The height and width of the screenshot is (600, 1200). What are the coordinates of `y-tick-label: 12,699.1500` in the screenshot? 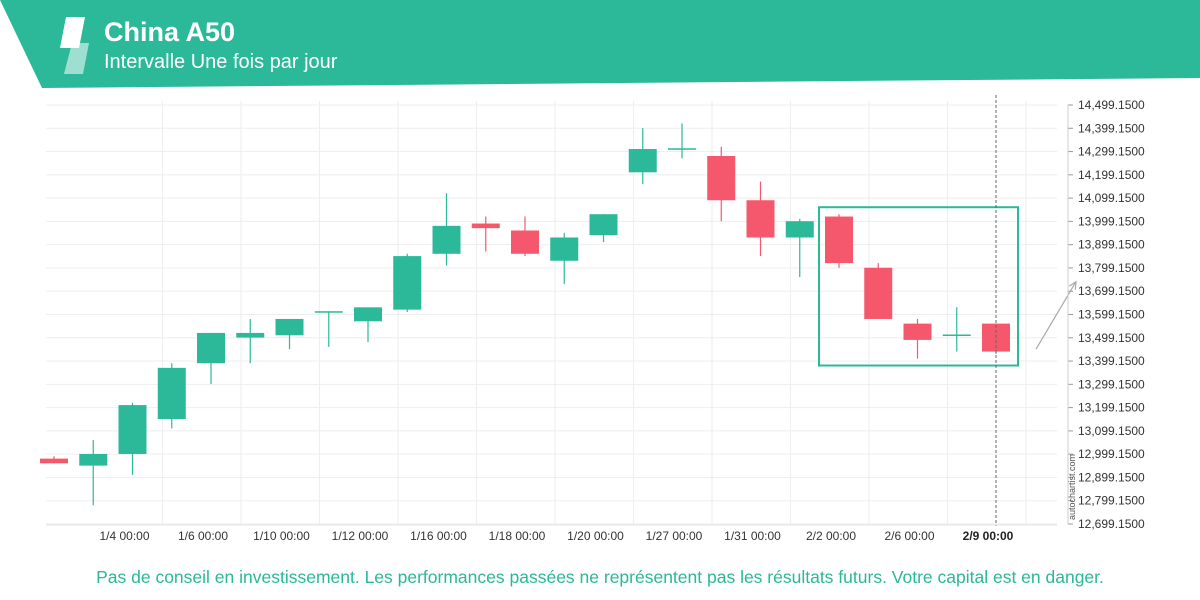 It's located at (1111, 524).